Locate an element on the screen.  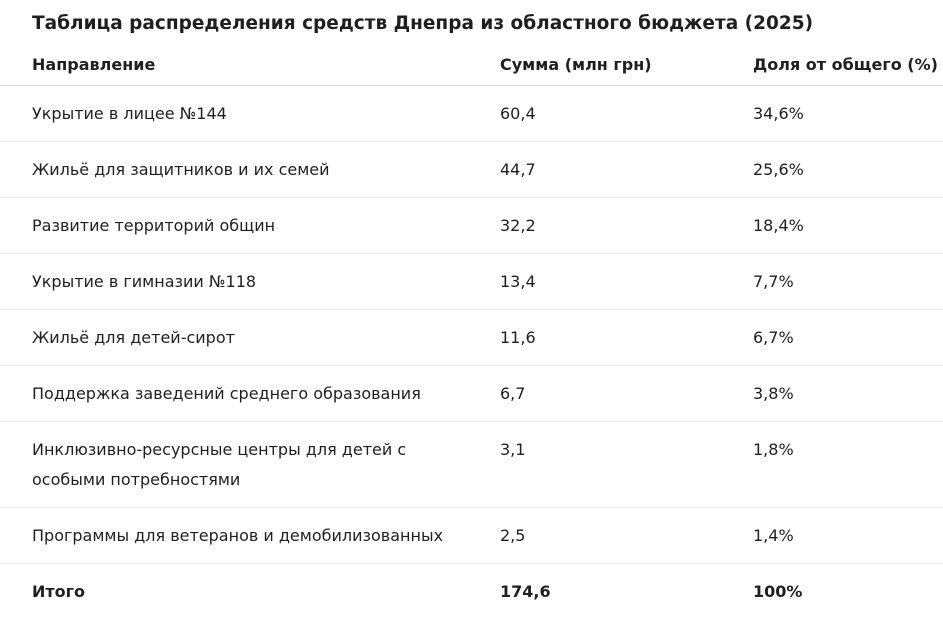
cell-share: 6,7% is located at coordinates (848, 337).